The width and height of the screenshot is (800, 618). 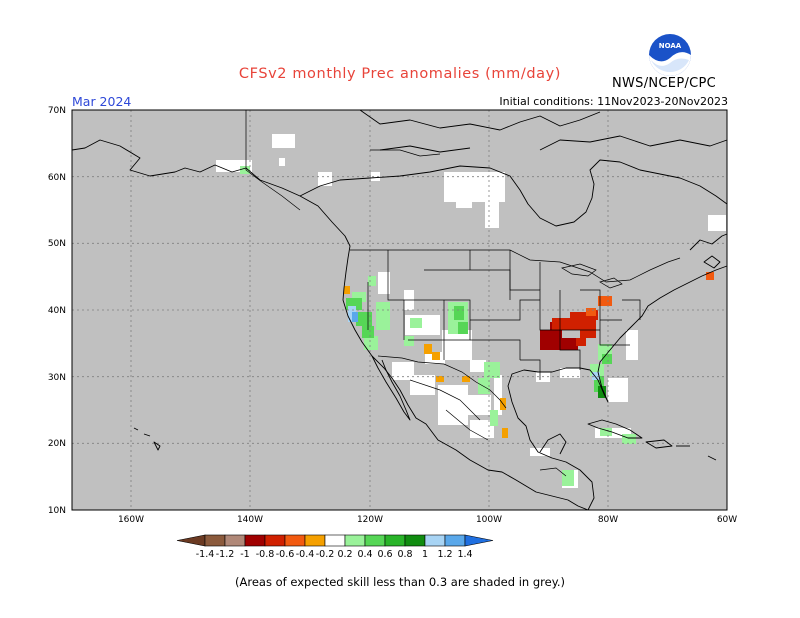 I want to click on colorbar-tick-label: 0.8, so click(x=404, y=554).